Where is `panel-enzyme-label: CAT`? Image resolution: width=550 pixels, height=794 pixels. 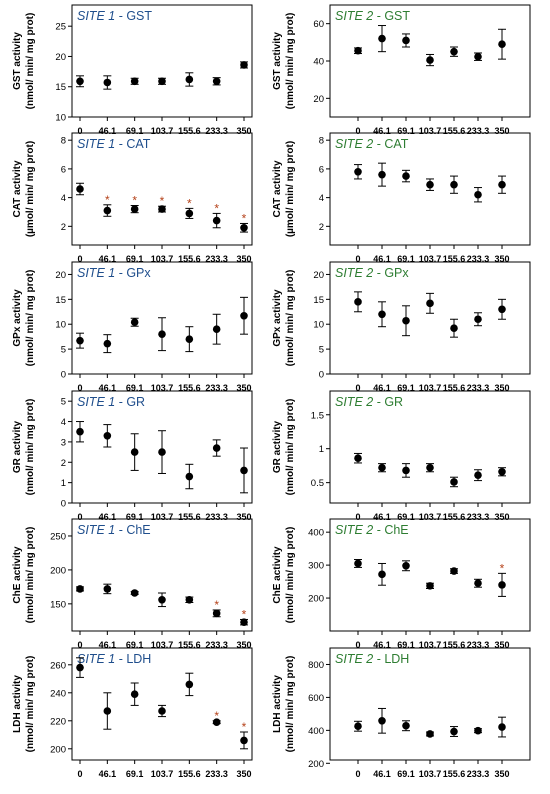 panel-enzyme-label: CAT is located at coordinates (138, 144).